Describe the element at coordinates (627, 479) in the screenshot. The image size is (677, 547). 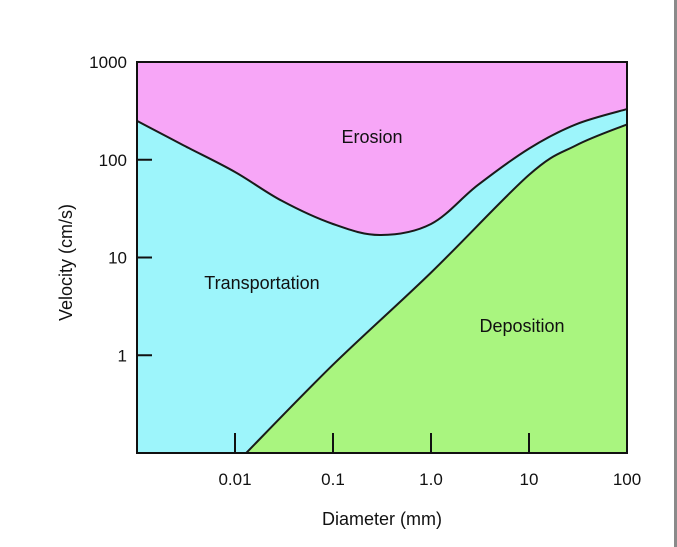
I see `x-tick-label: 100` at that location.